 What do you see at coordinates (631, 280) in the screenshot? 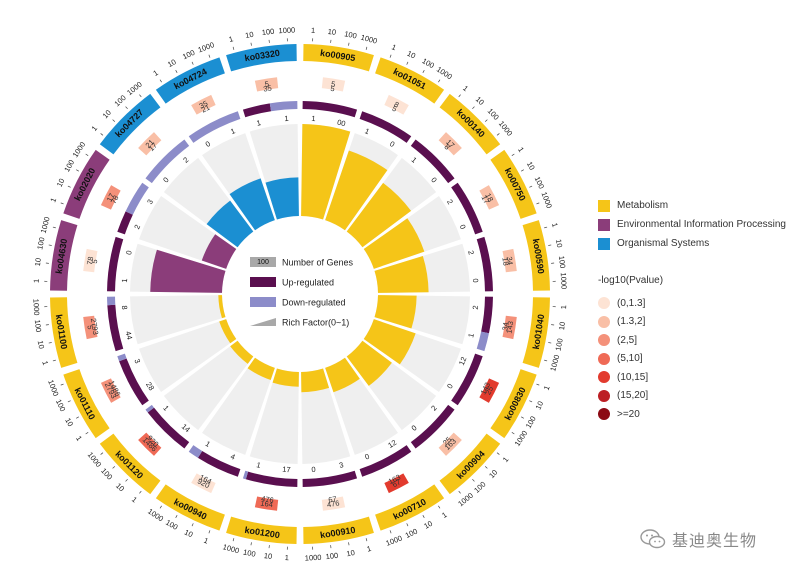
I see `pvalue-legend-title: -log10(Pvalue)` at bounding box center [631, 280].